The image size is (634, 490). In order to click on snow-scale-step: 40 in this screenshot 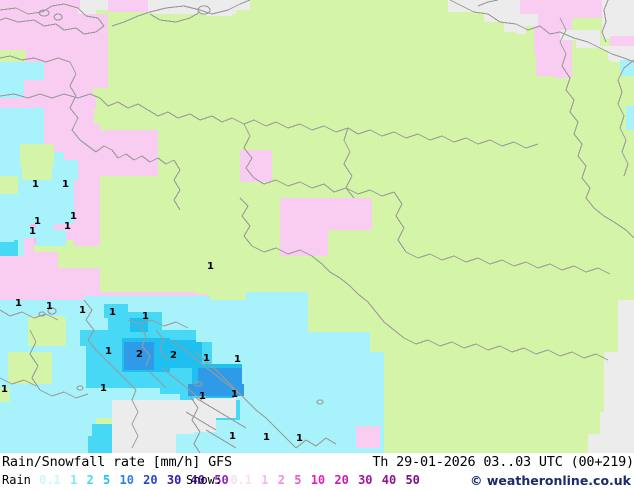, I will do `click(389, 480)`.